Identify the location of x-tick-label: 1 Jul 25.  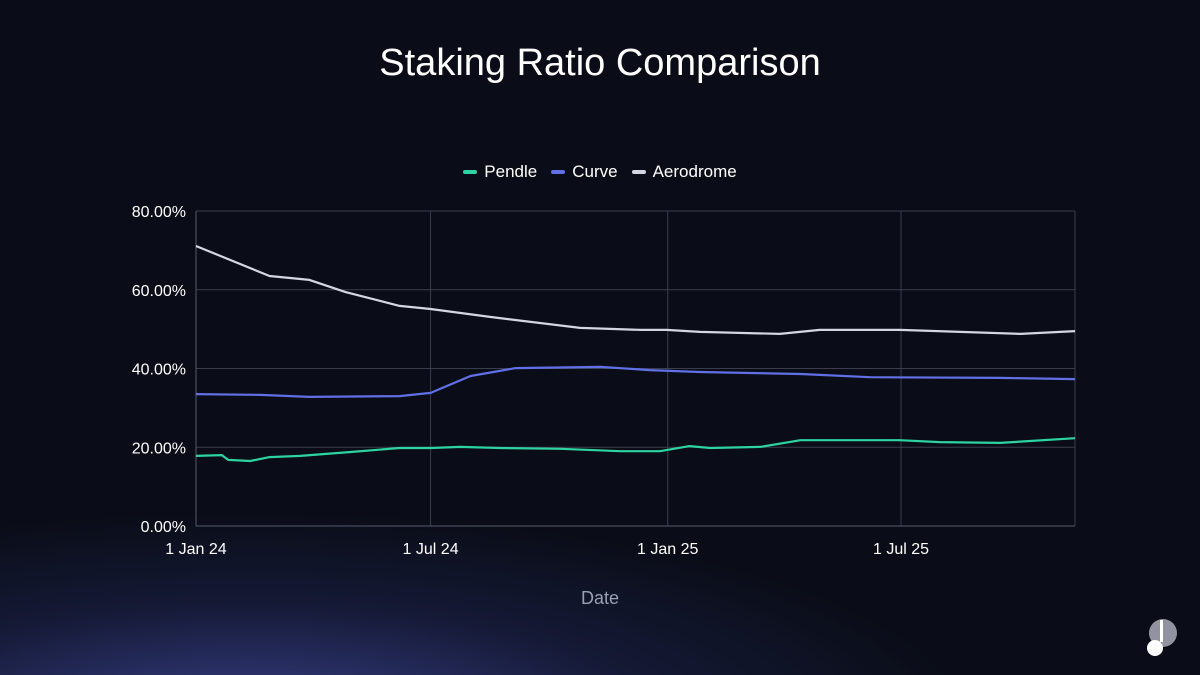
(901, 549).